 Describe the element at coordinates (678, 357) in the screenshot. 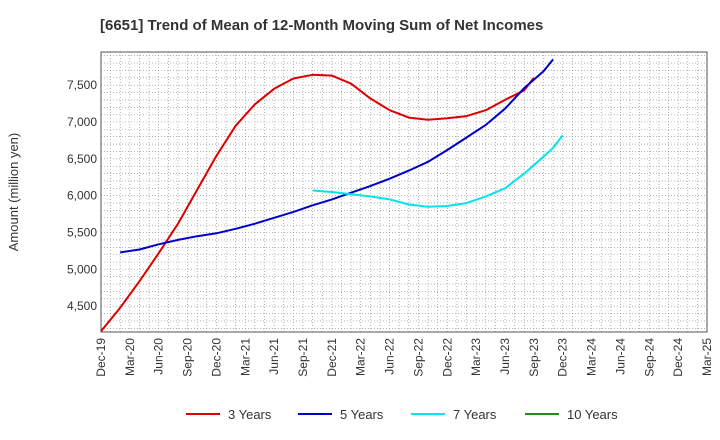

I see `x-tick-label: Dec-24` at that location.